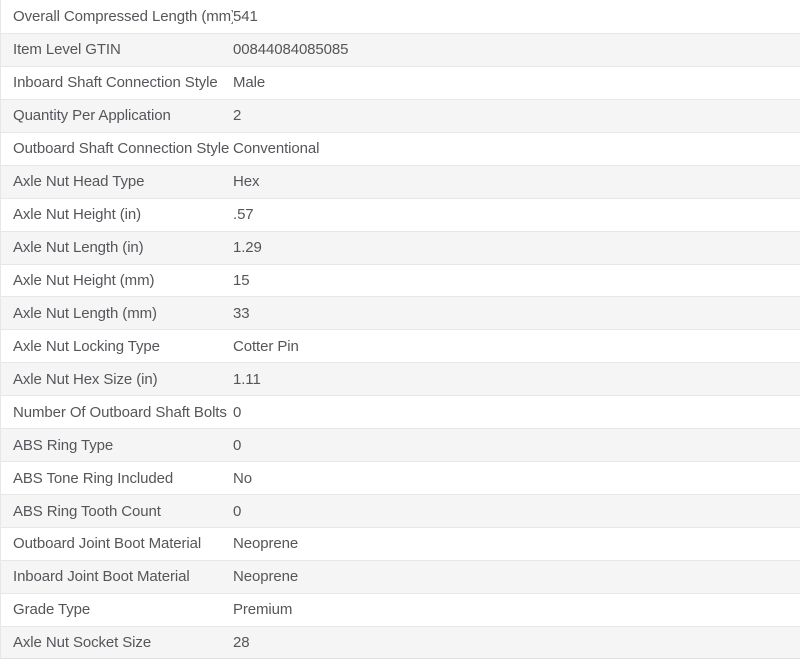  Describe the element at coordinates (241, 280) in the screenshot. I see `spec-attribute-value: 15` at that location.